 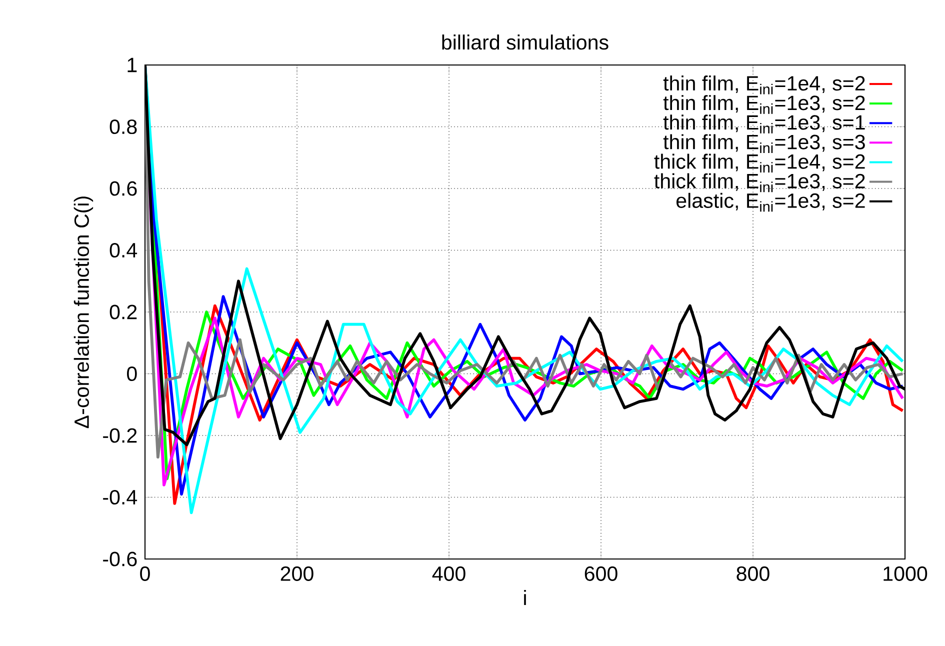 What do you see at coordinates (906, 573) in the screenshot?
I see `x-tick-label: 1000` at bounding box center [906, 573].